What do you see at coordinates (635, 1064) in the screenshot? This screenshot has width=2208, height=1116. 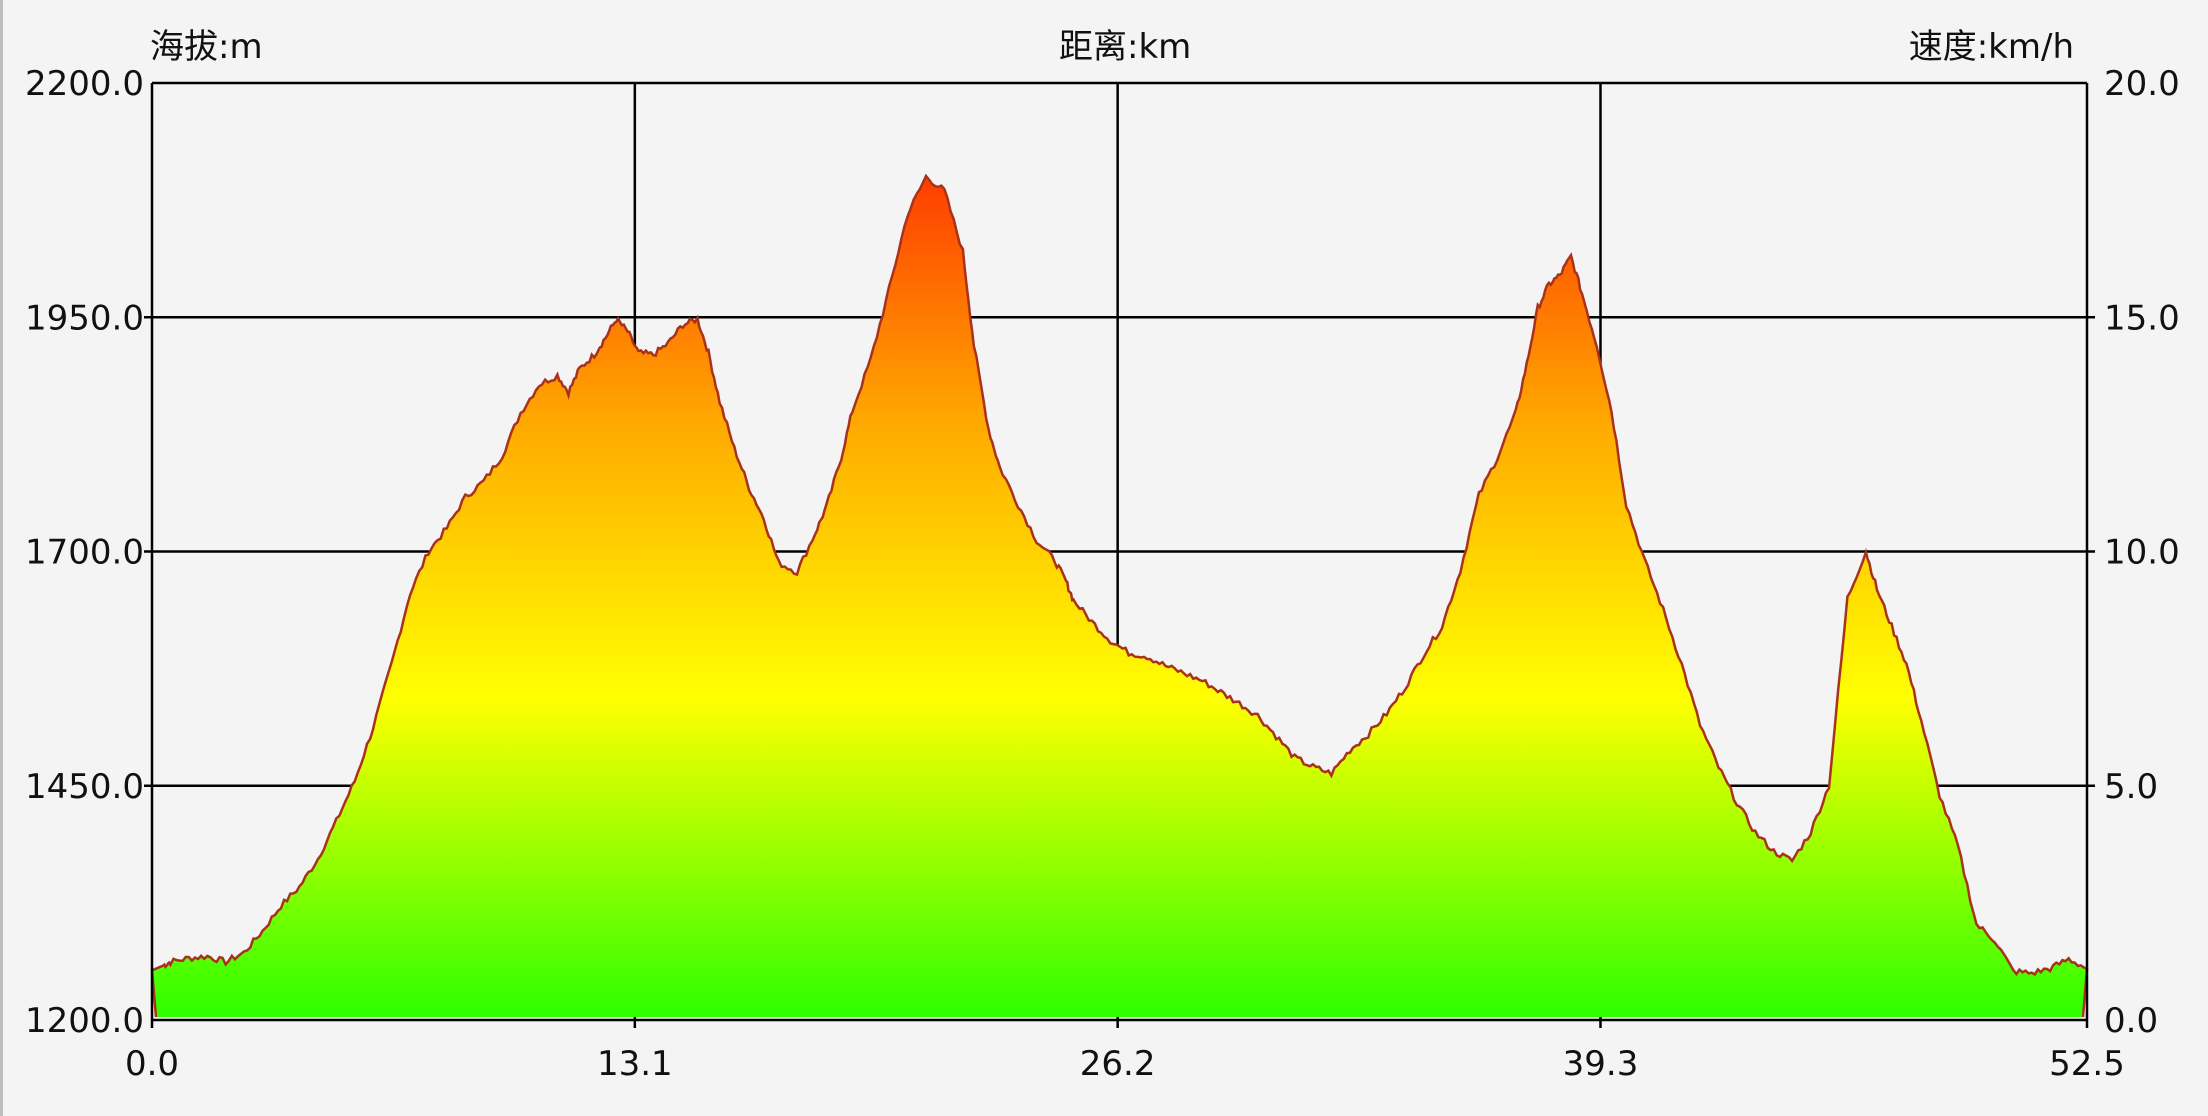 I see `x-tick-label: 13.1` at bounding box center [635, 1064].